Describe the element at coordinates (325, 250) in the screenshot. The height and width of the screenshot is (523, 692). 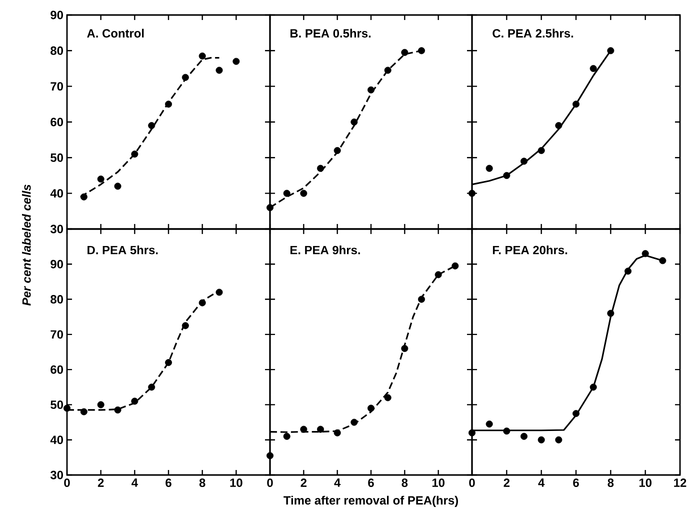
I see `text: E. PEA 9hrs.` at that location.